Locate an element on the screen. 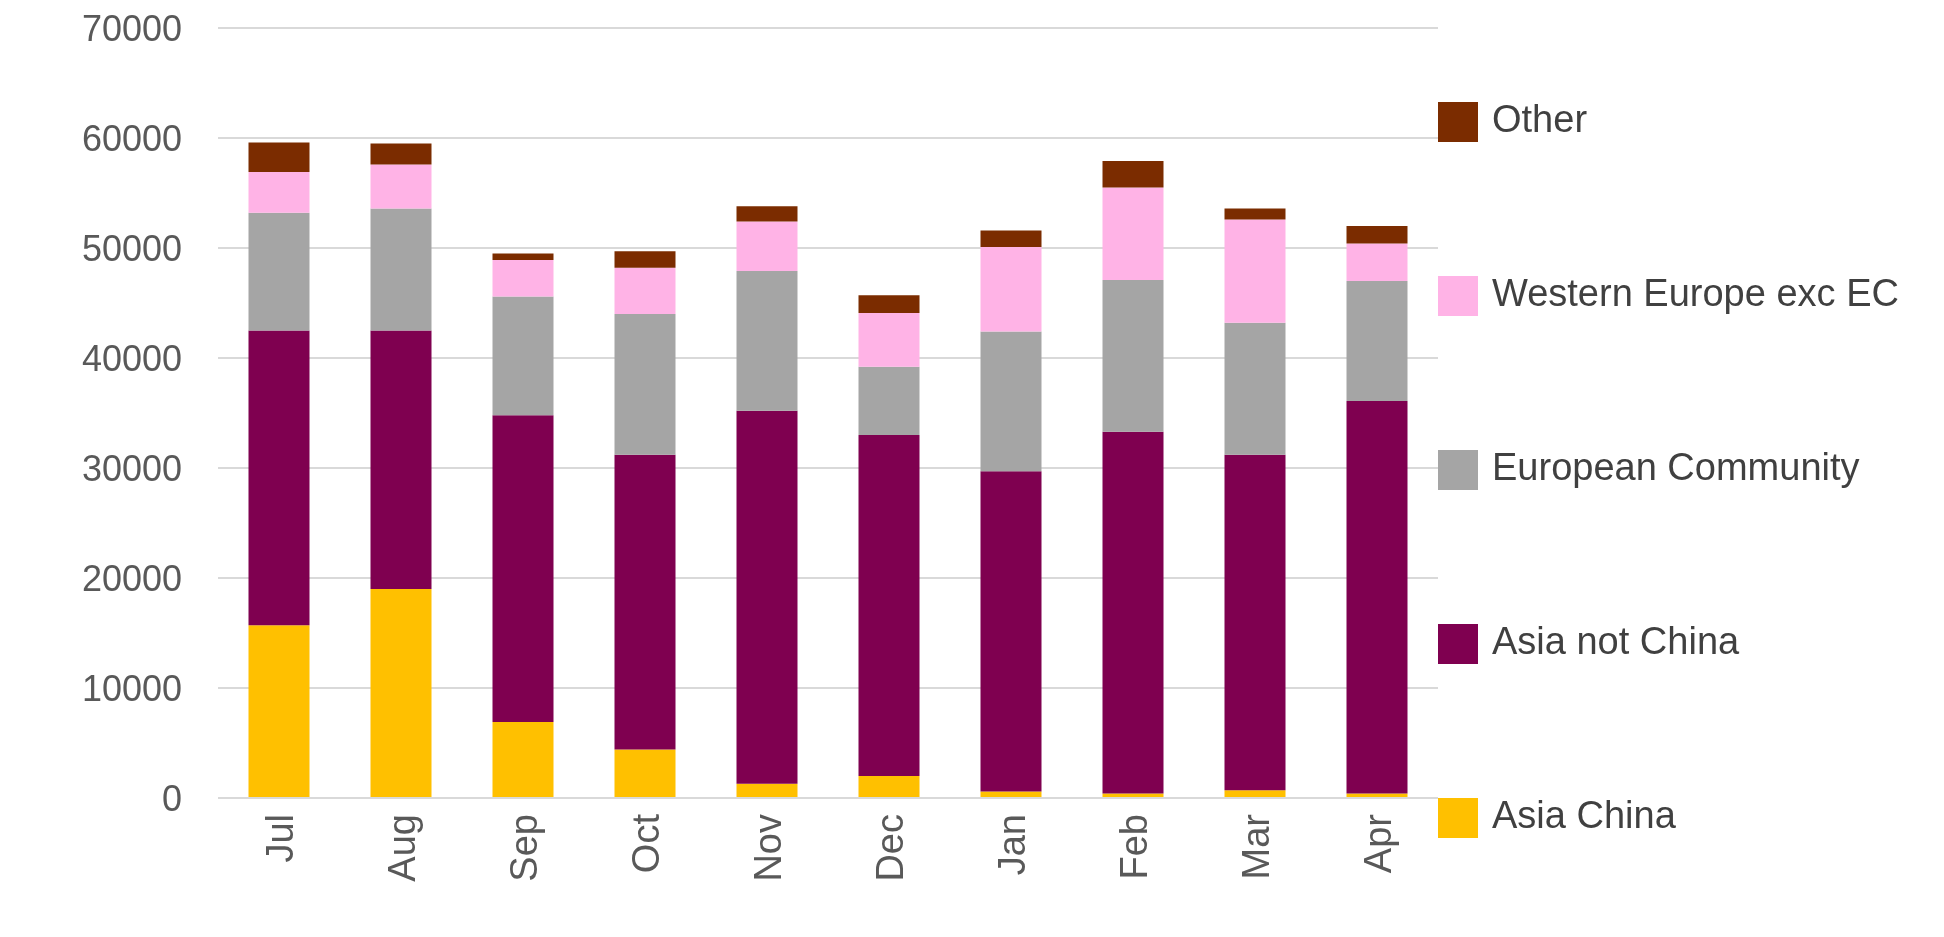 The image size is (1944, 937). x-tick-label: Sep is located at coordinates (524, 848).